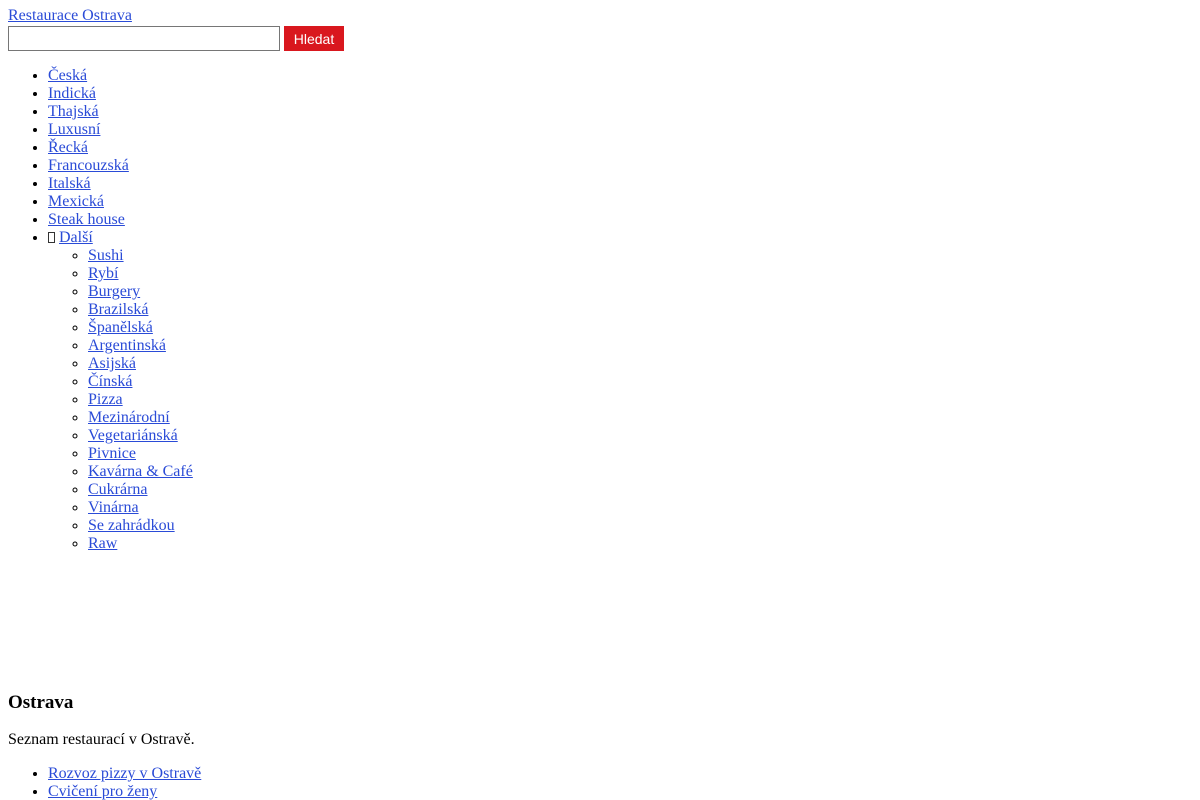 This screenshot has width=1200, height=800. What do you see at coordinates (86, 219) in the screenshot?
I see `menu-link: Steak house` at bounding box center [86, 219].